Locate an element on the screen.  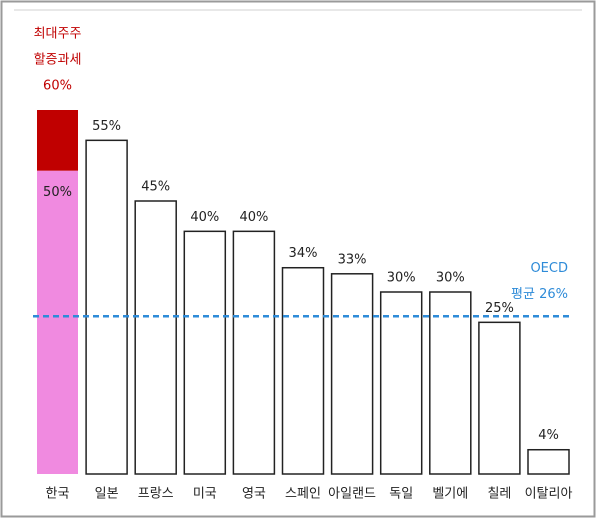
reference-label: 평균 26% is located at coordinates (539, 294).